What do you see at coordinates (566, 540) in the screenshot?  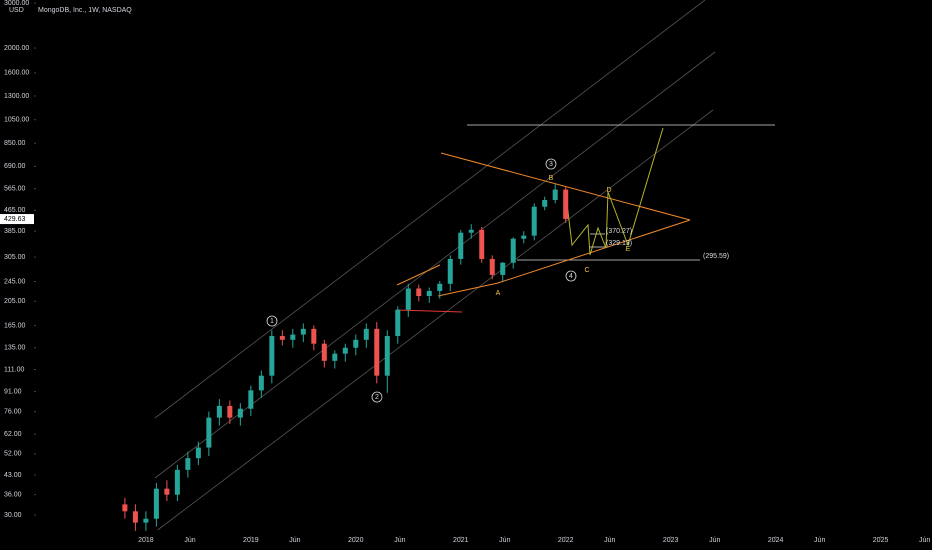 I see `x-tick-label: 2022` at bounding box center [566, 540].